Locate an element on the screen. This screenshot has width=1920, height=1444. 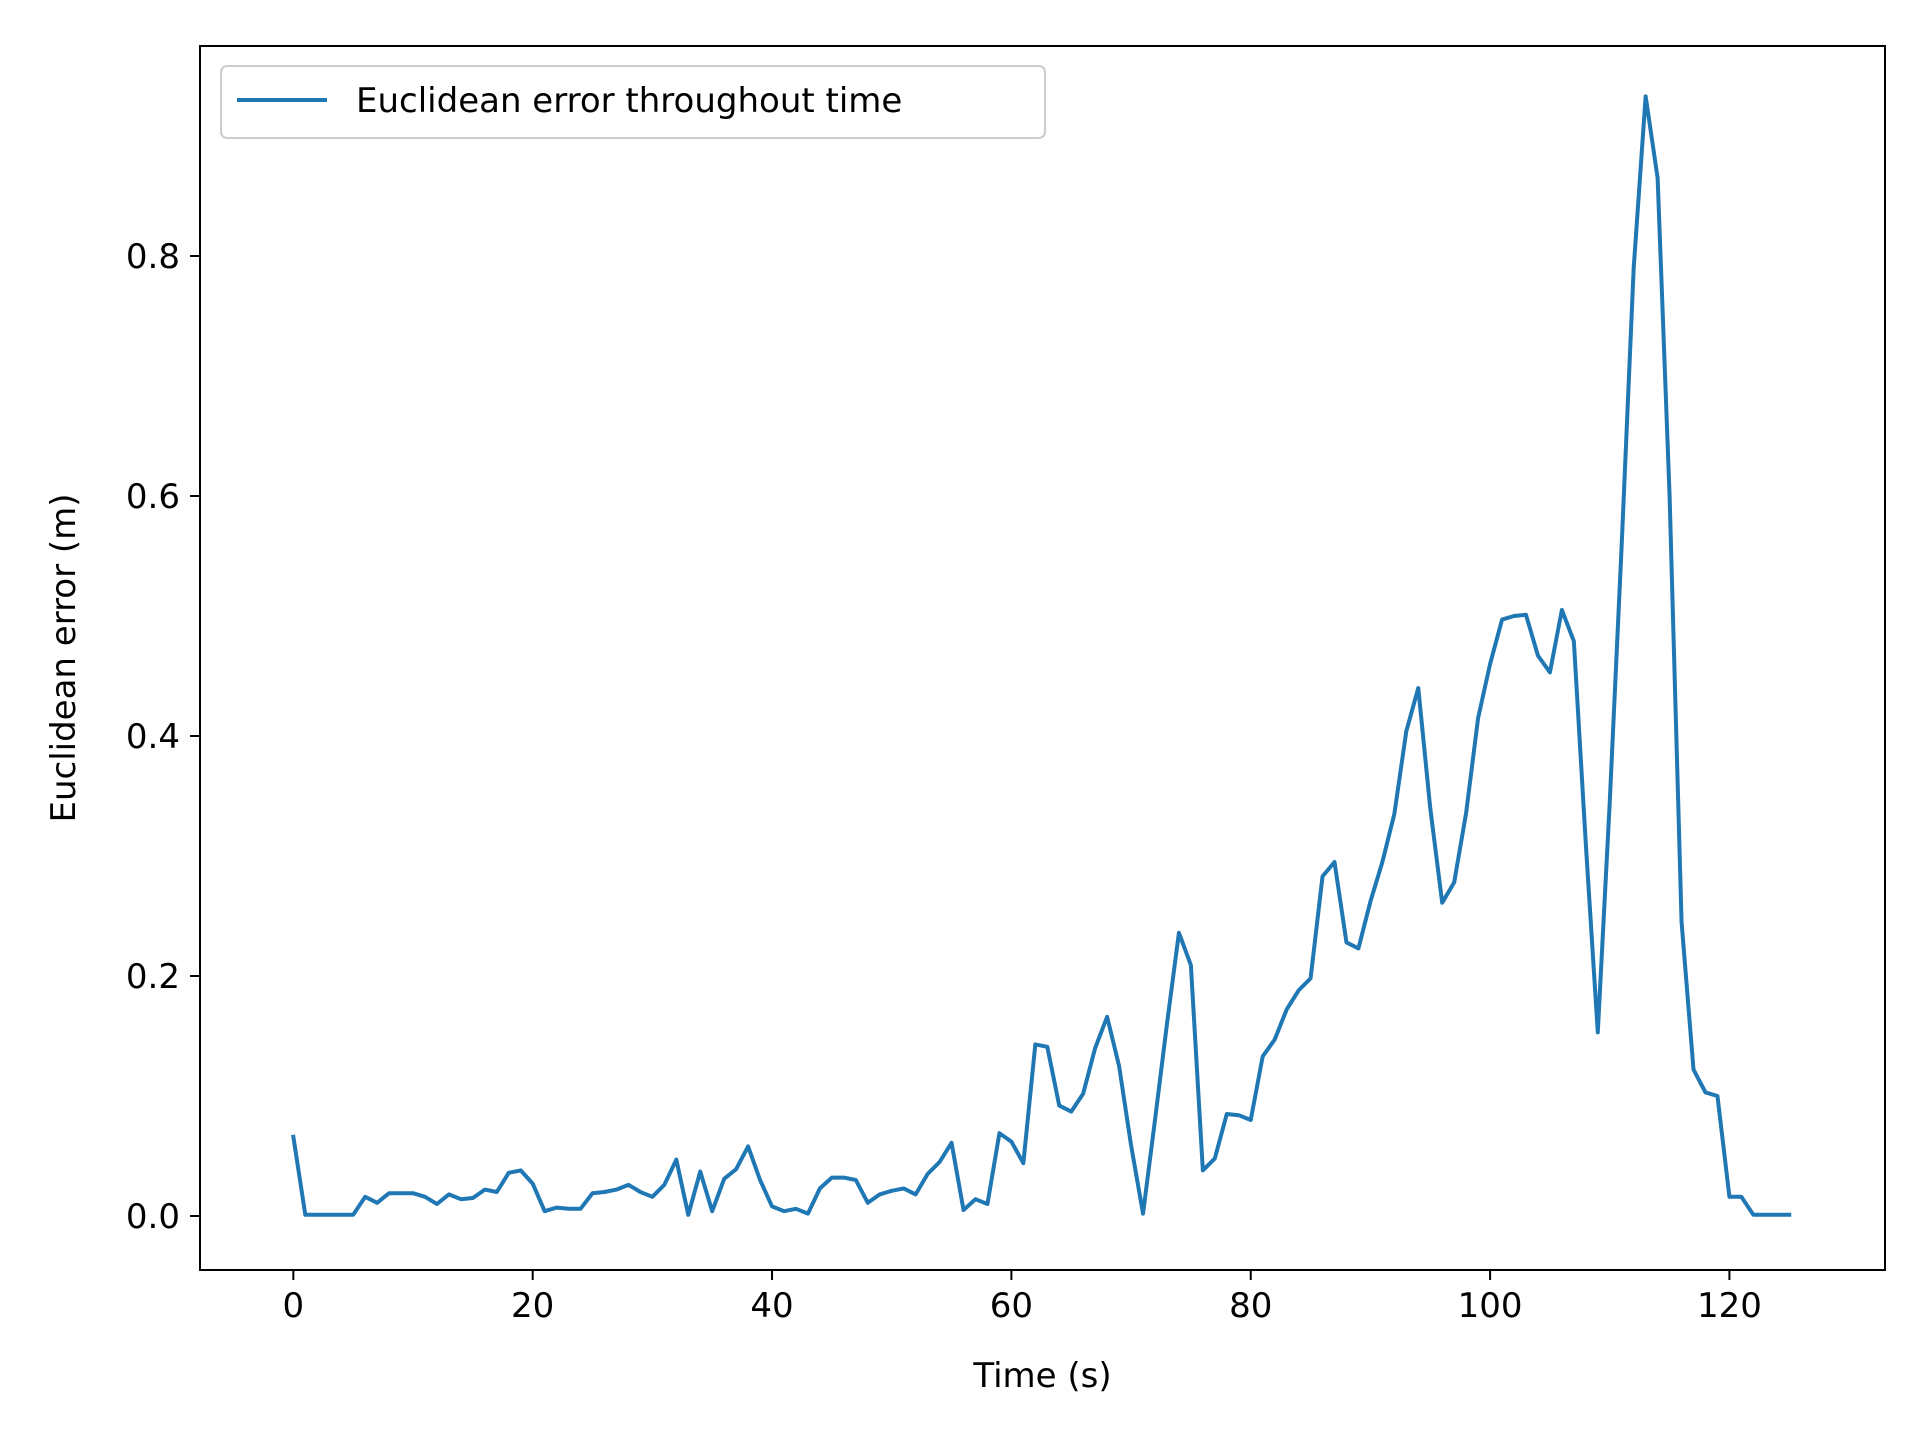
y-tick-label: 0.4 is located at coordinates (153, 737).